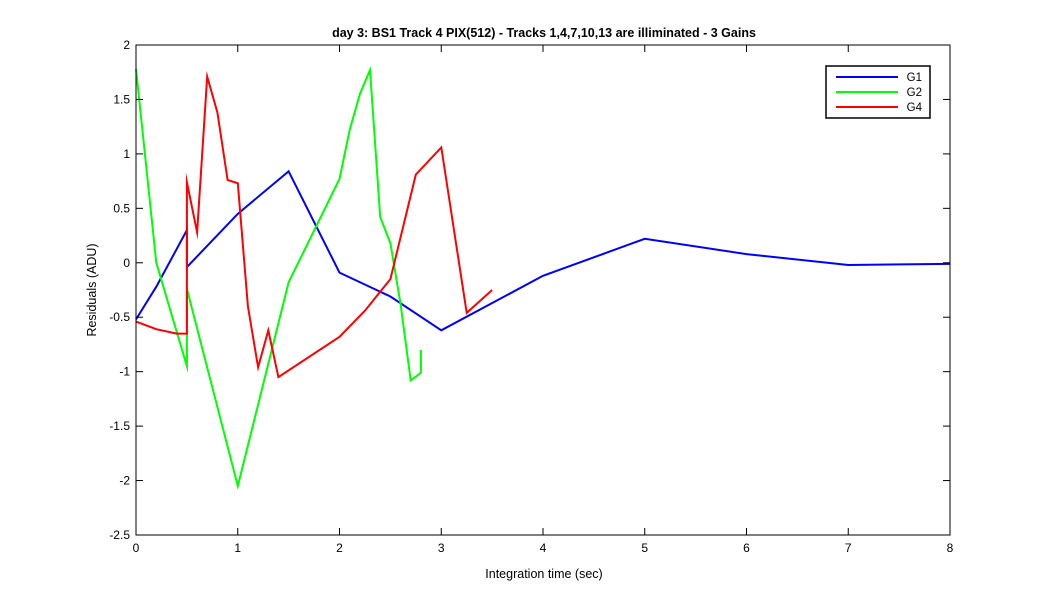 This screenshot has width=1050, height=605. Describe the element at coordinates (878, 92) in the screenshot. I see `legend: G1 G2 G4` at that location.